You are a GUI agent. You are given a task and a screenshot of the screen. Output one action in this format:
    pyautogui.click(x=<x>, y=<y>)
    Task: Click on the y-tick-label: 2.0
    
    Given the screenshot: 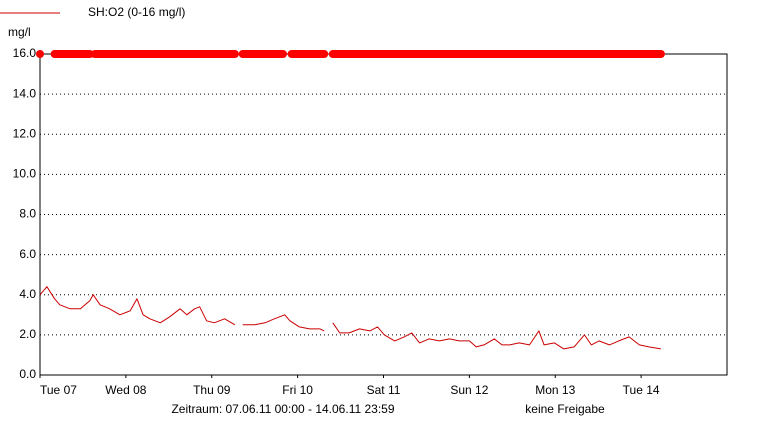 What is the action you would take?
    pyautogui.click(x=27, y=334)
    